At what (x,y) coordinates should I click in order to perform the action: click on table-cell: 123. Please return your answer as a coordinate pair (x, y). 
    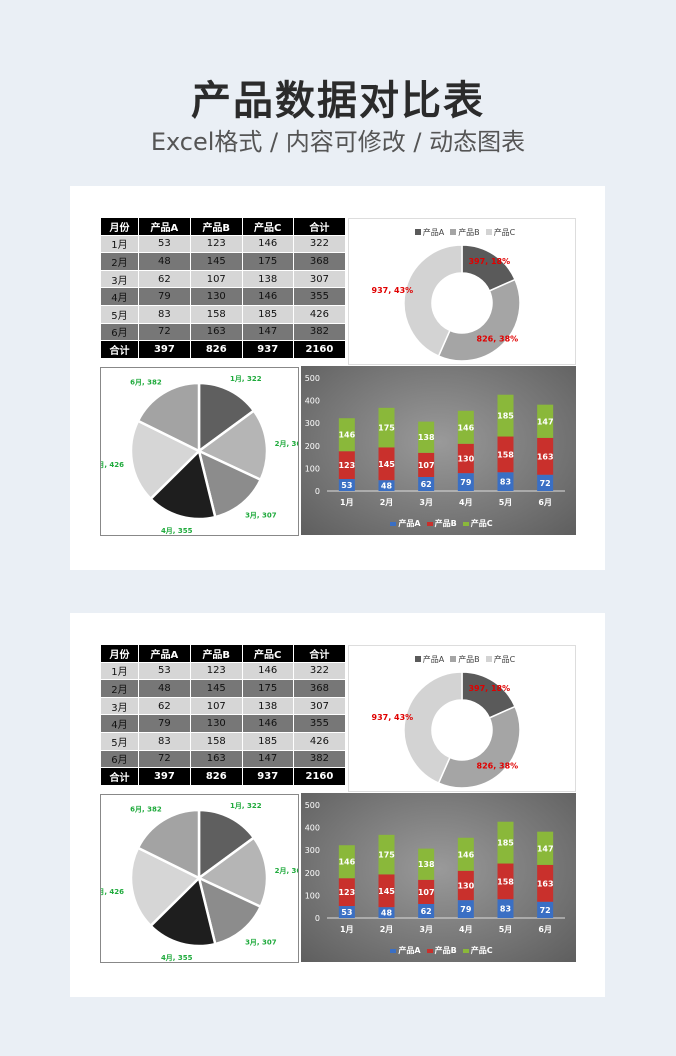
    Looking at the image, I should click on (216, 671).